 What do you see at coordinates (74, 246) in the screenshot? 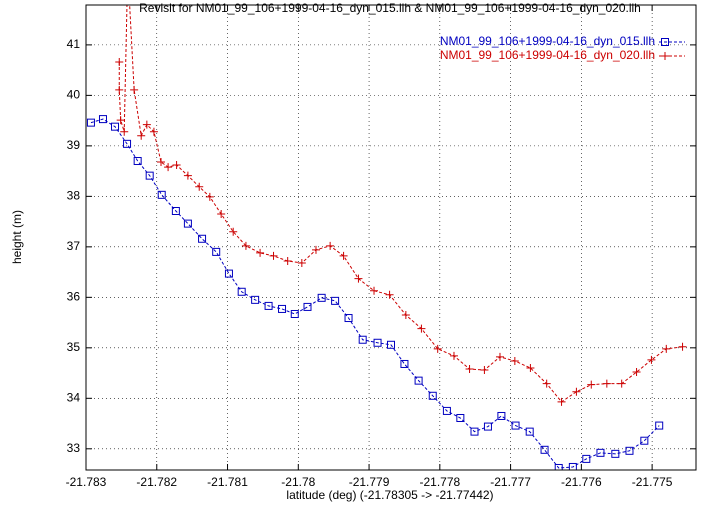
I see `y-tick-label: 37` at bounding box center [74, 246].